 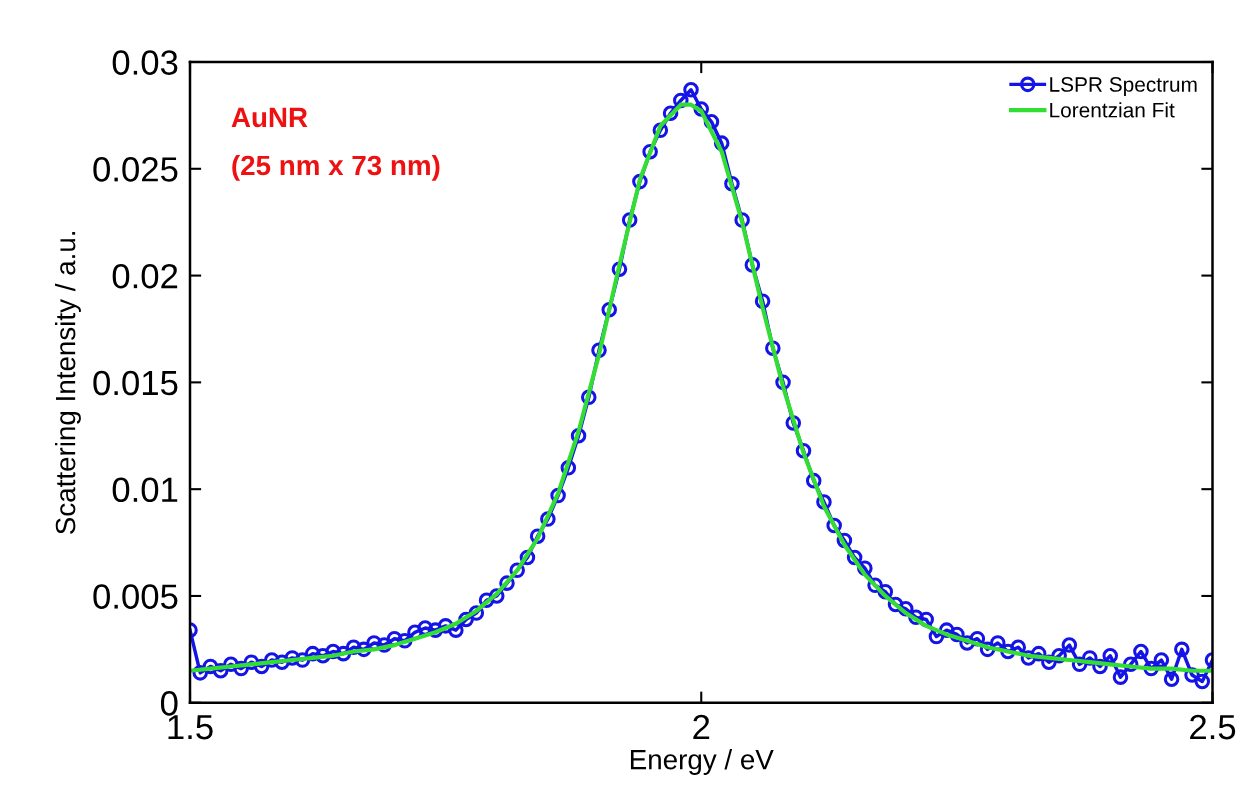 What do you see at coordinates (701, 727) in the screenshot?
I see `x-tick-label: 2` at bounding box center [701, 727].